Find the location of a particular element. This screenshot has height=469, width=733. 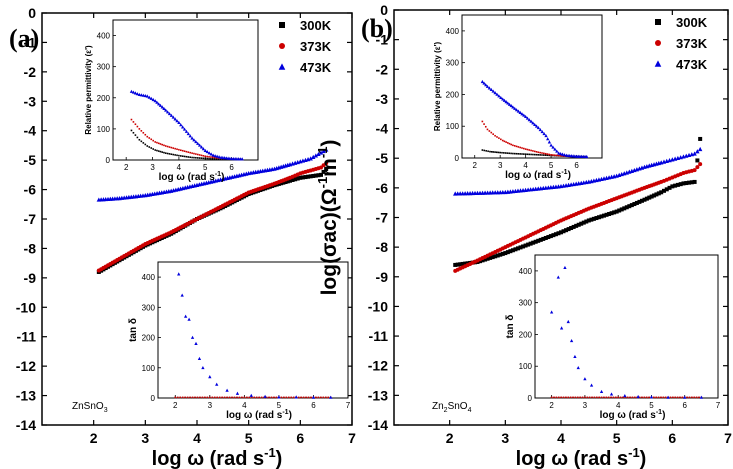

x-tick-label: 2 is located at coordinates (94, 438).